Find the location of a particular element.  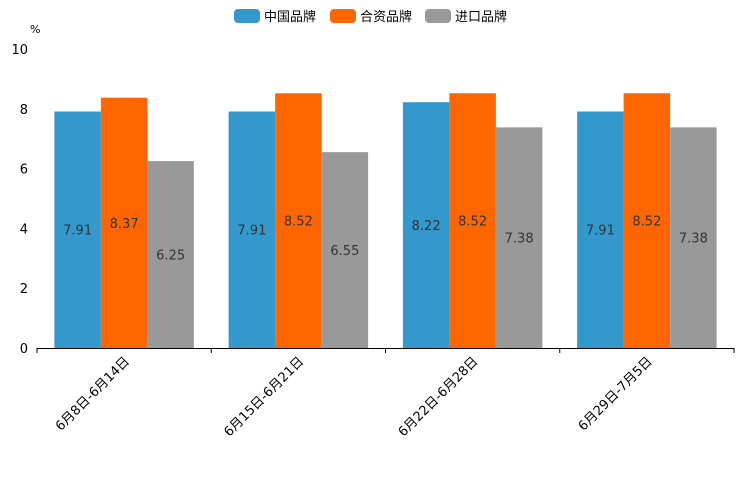

y-axis: 0 2 4 6 8 10 is located at coordinates (19, 200).